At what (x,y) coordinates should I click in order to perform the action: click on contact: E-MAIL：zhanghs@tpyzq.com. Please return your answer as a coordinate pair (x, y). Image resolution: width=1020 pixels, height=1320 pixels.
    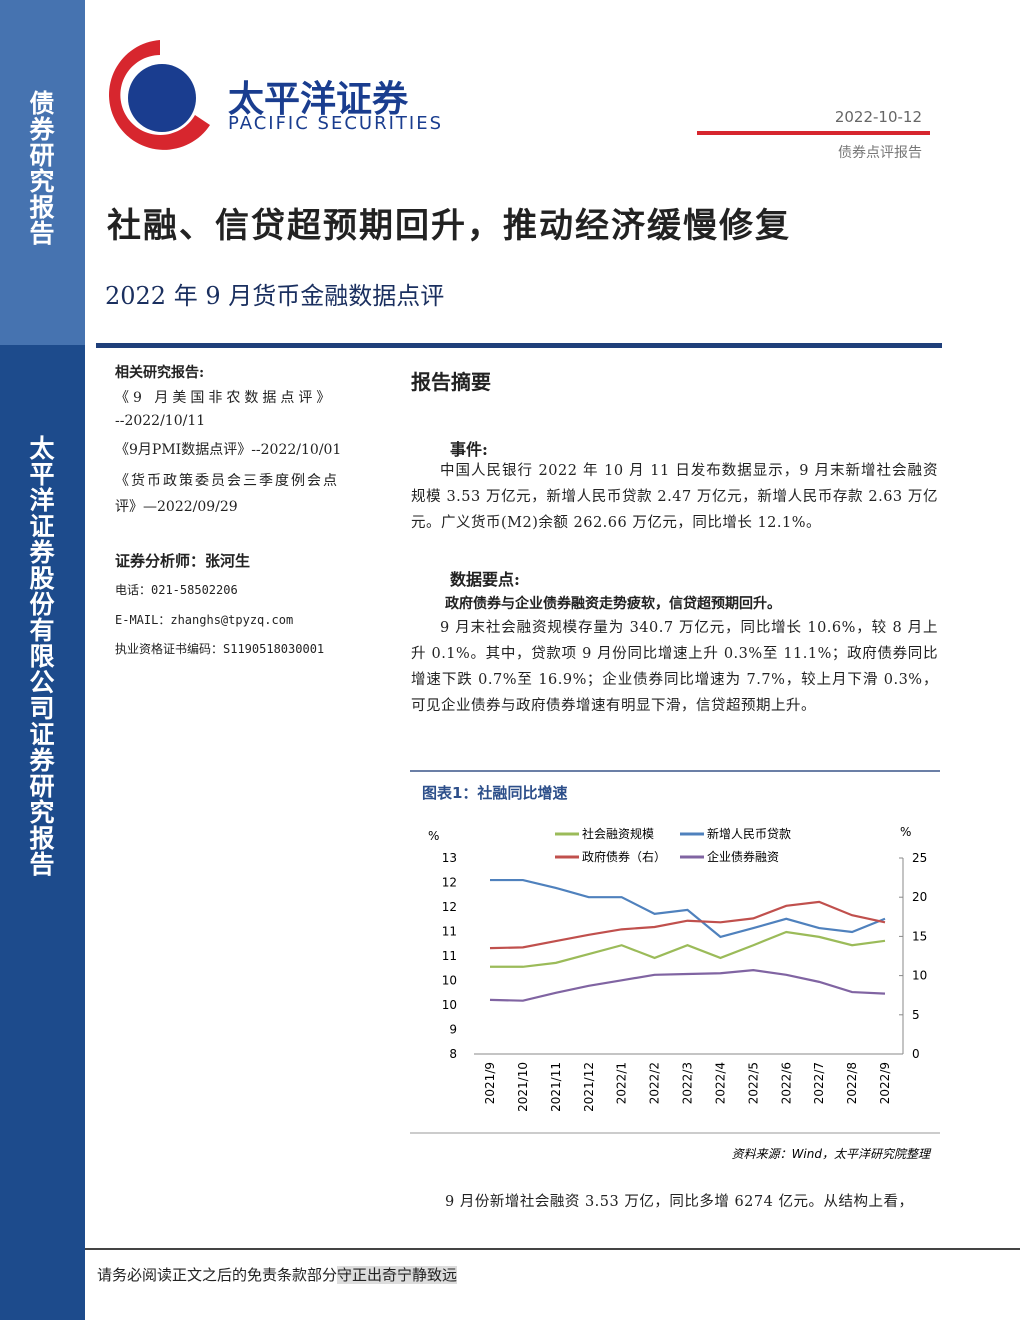
    Looking at the image, I should click on (204, 620).